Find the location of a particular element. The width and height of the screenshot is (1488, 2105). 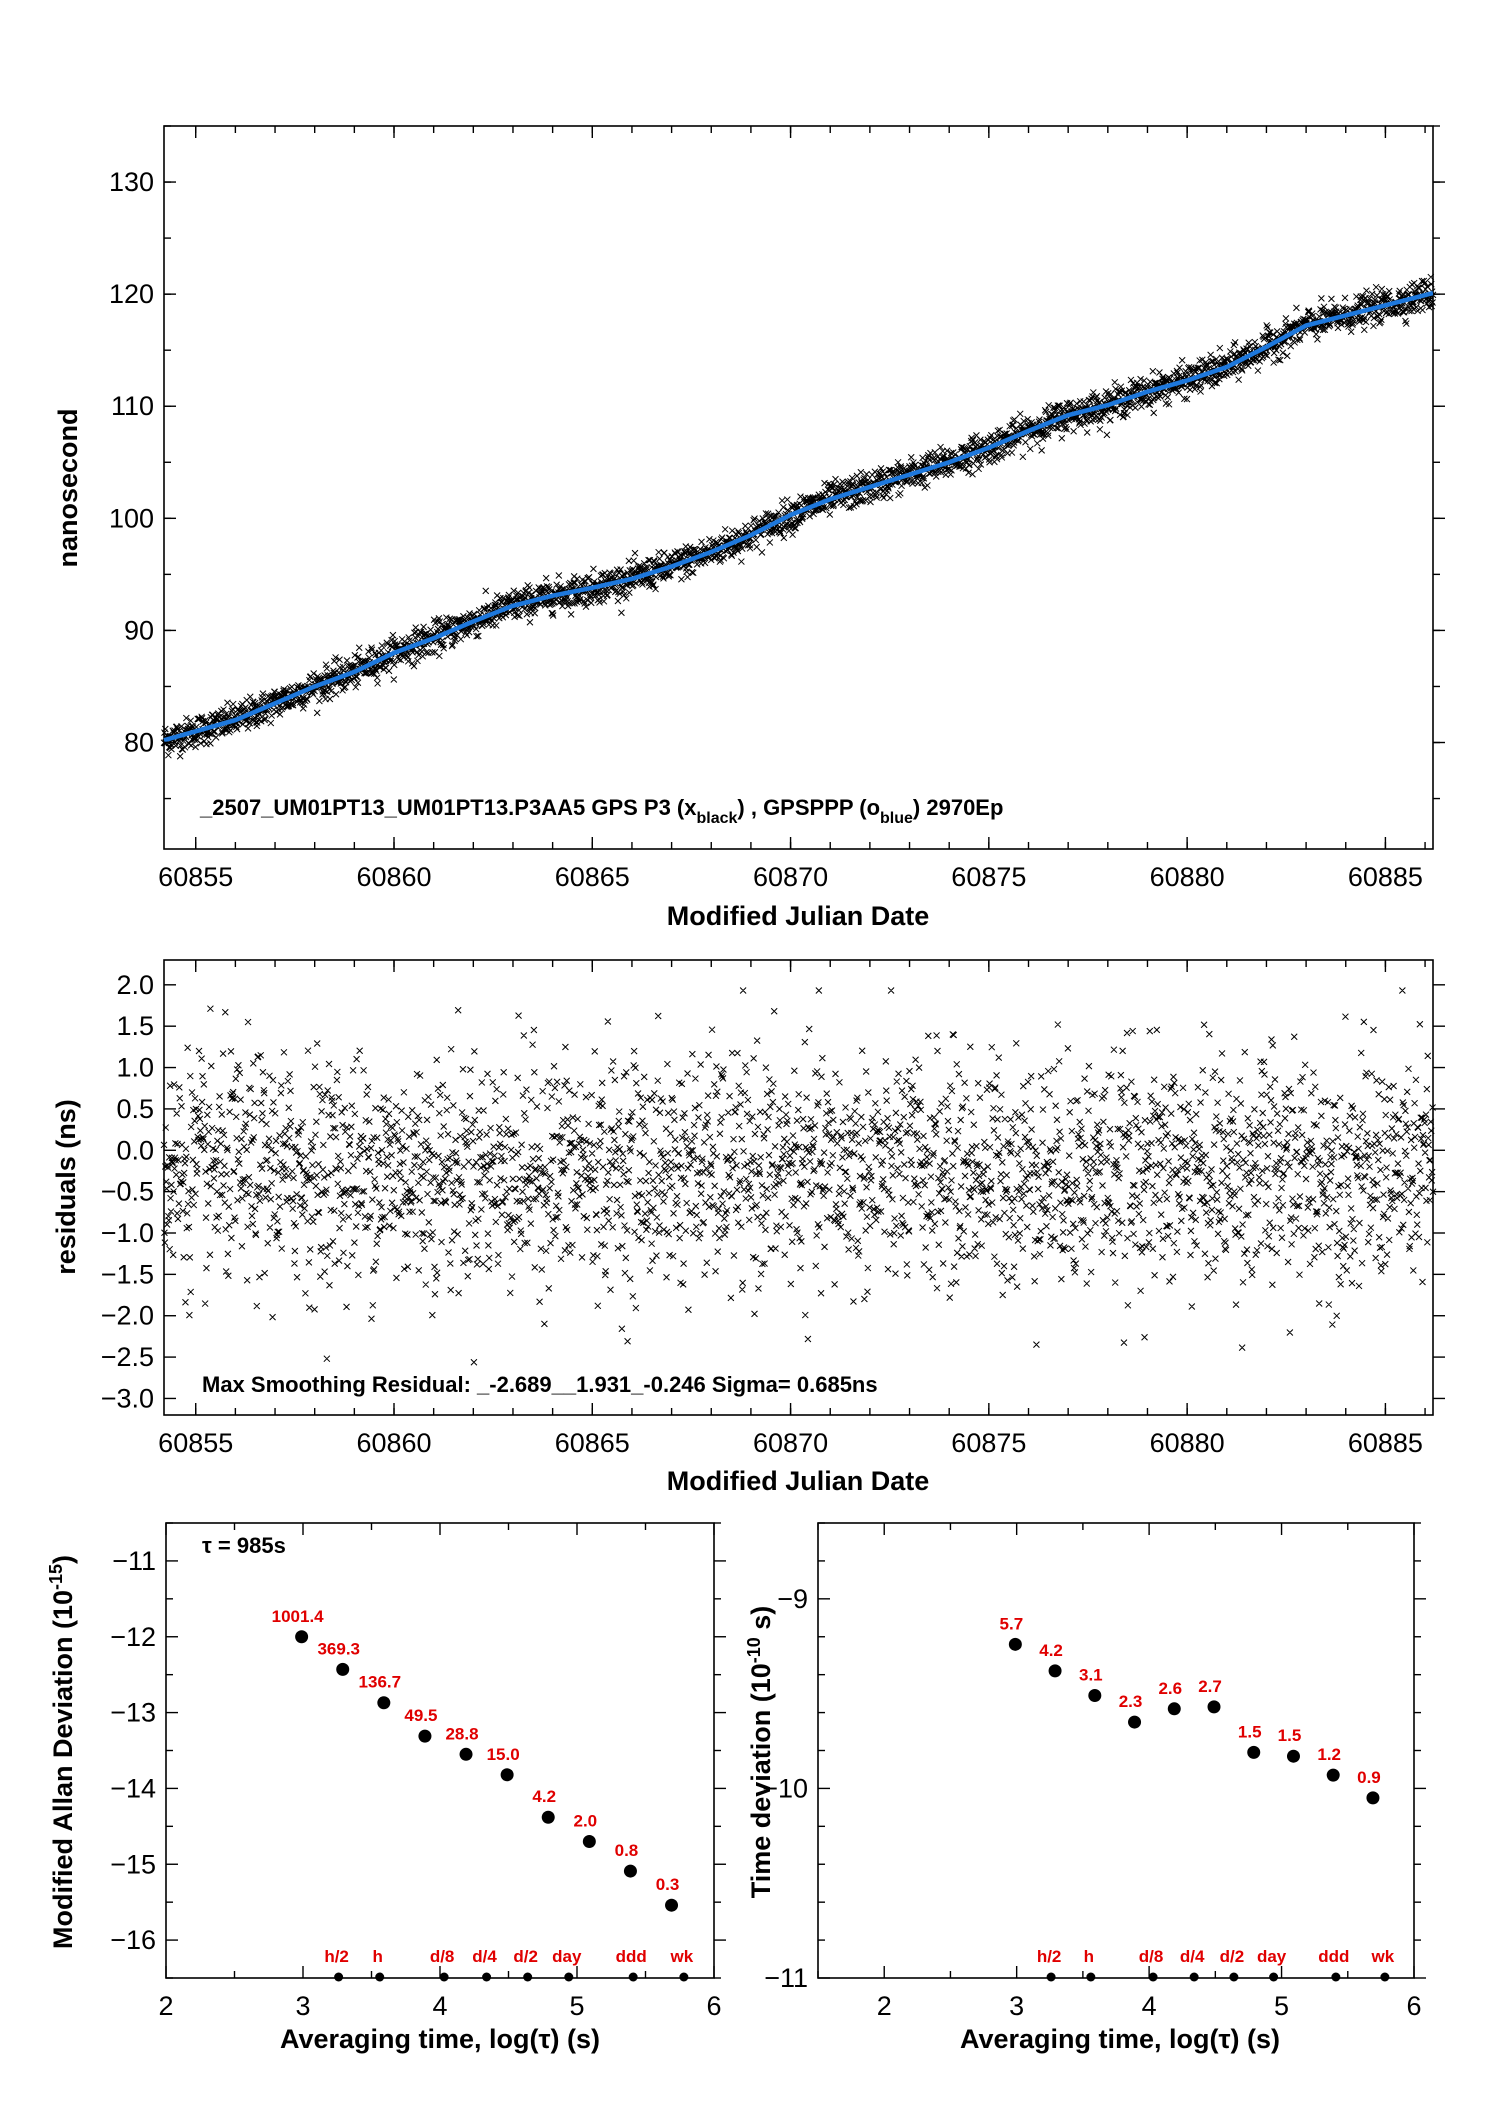

residuals-xtick-label: 60870 is located at coordinates (790, 1443).